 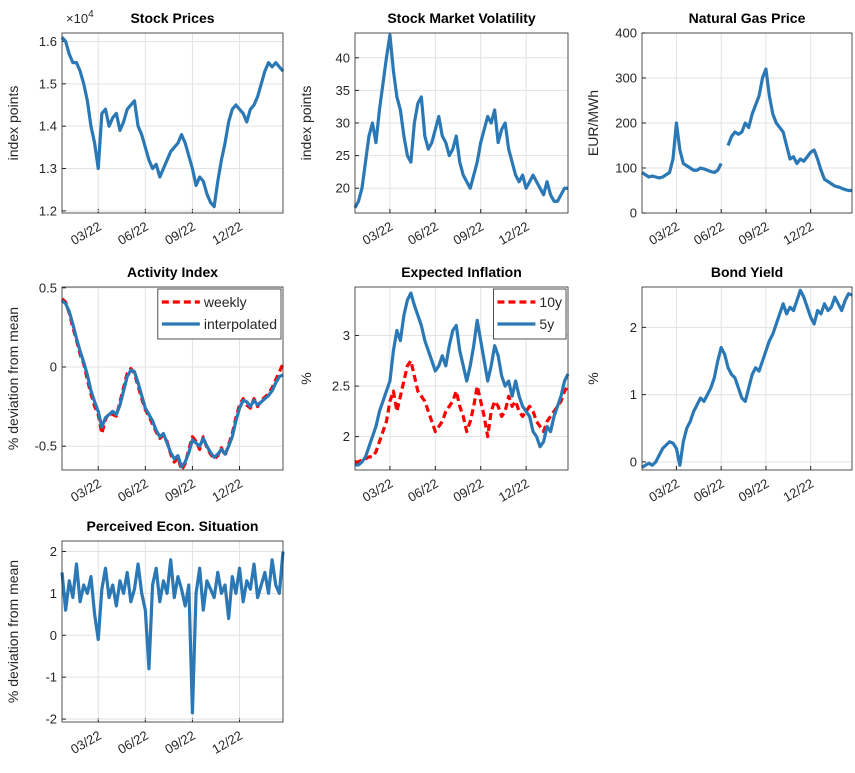 I want to click on subplot: 03/22 06/22 09/22 12/22 0 1 2 Bond Yield%, so click(x=719, y=384).